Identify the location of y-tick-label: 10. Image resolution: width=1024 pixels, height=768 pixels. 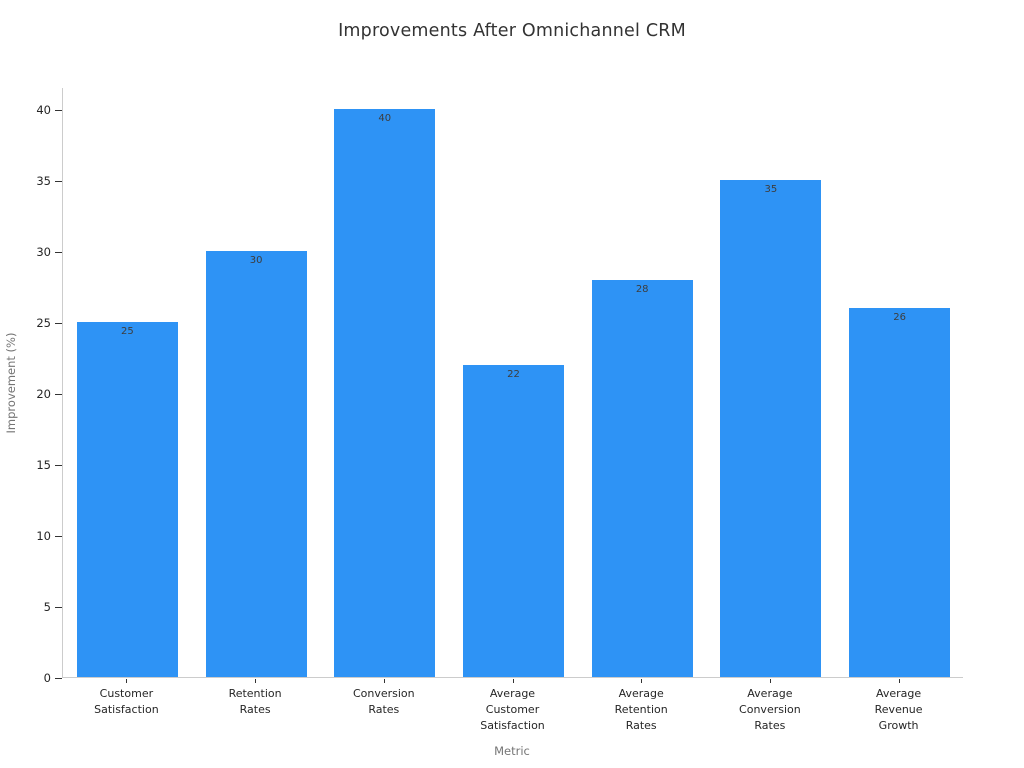
(43, 536).